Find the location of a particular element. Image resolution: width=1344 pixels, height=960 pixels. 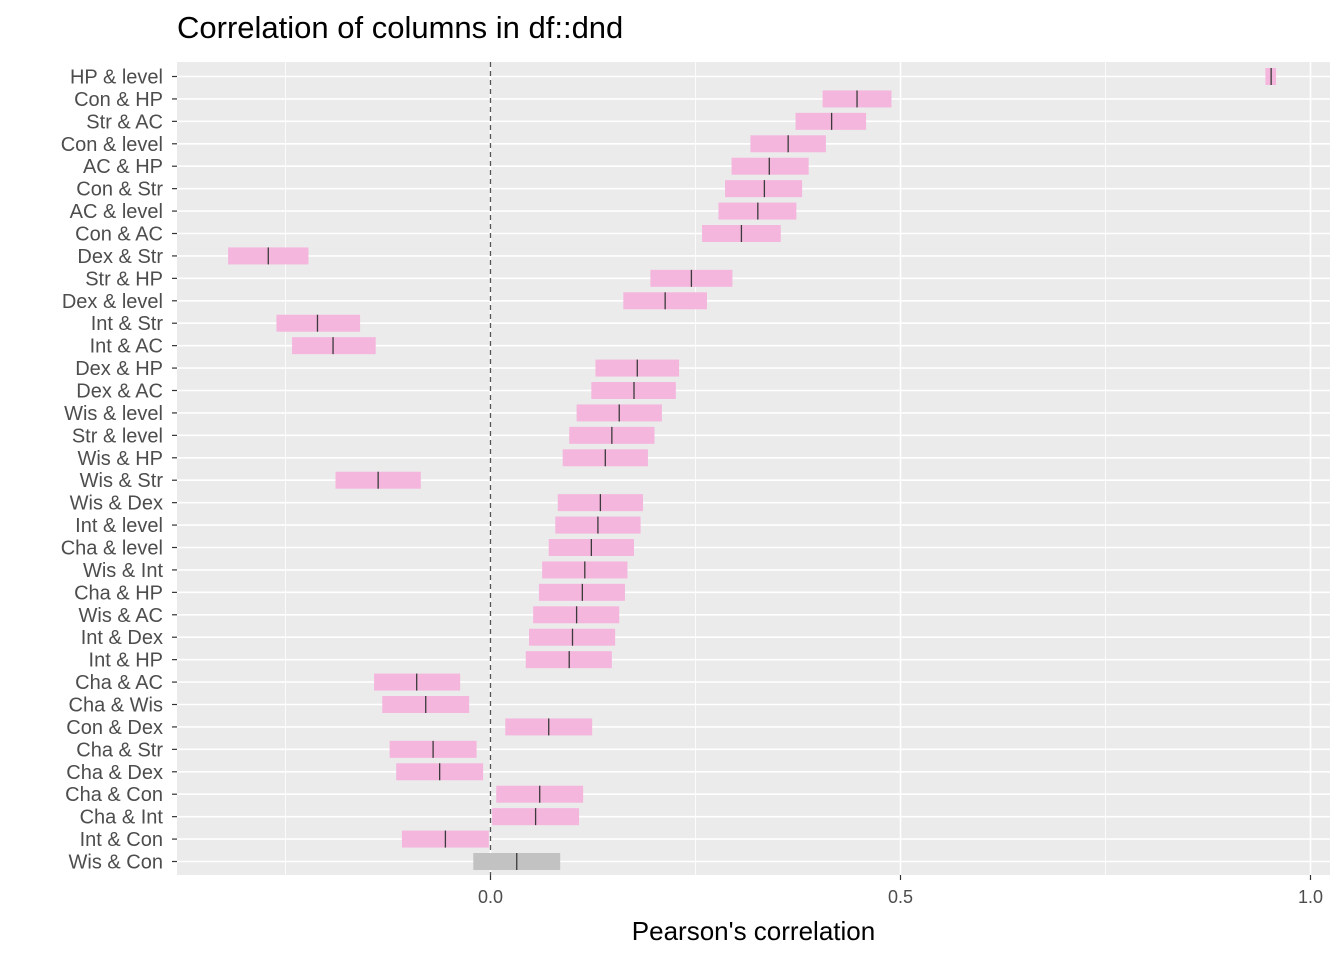

x-tick-label: 0.5 is located at coordinates (900, 897).